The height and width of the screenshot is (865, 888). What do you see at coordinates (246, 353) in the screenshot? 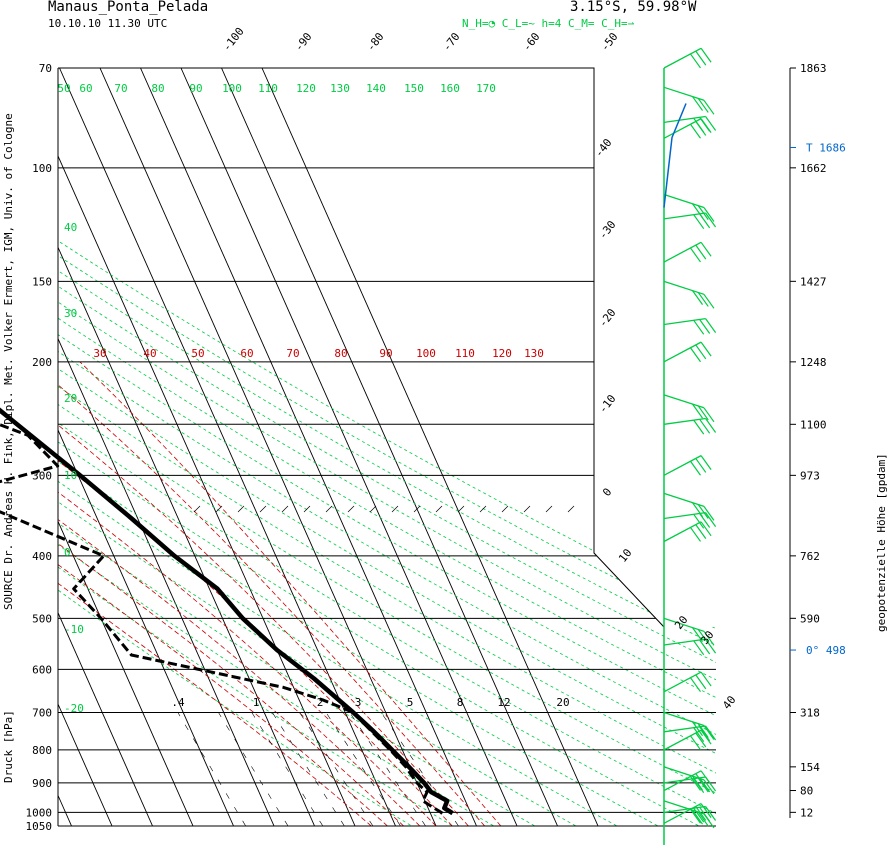
I see `theta-e-label: 60` at bounding box center [246, 353].